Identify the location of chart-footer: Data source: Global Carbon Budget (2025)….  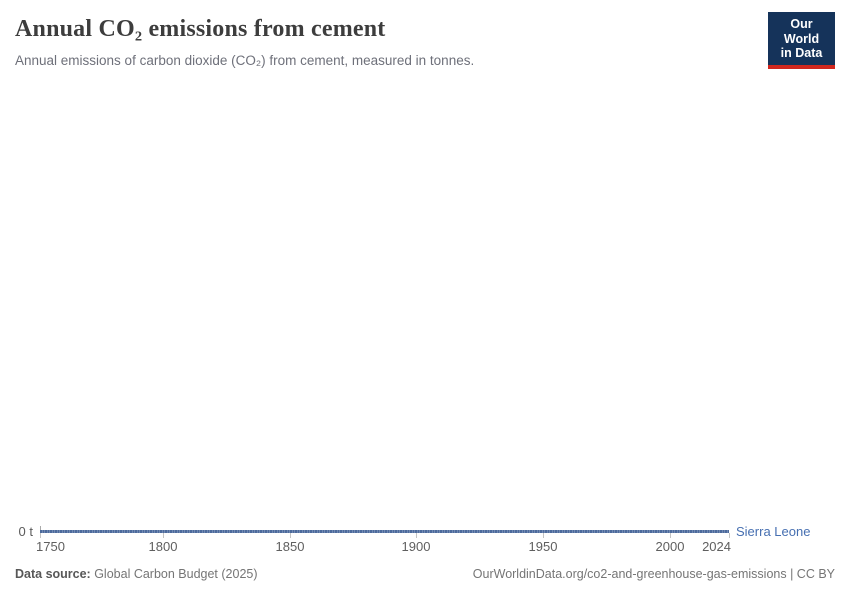
(425, 574).